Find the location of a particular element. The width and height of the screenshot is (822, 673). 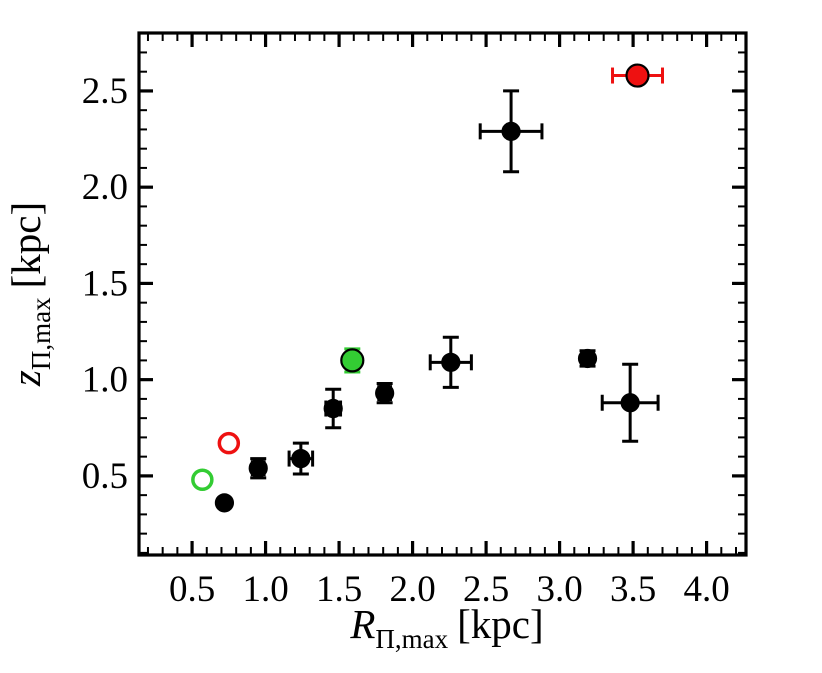

y-tick-label: 1.0 is located at coordinates (105, 380).